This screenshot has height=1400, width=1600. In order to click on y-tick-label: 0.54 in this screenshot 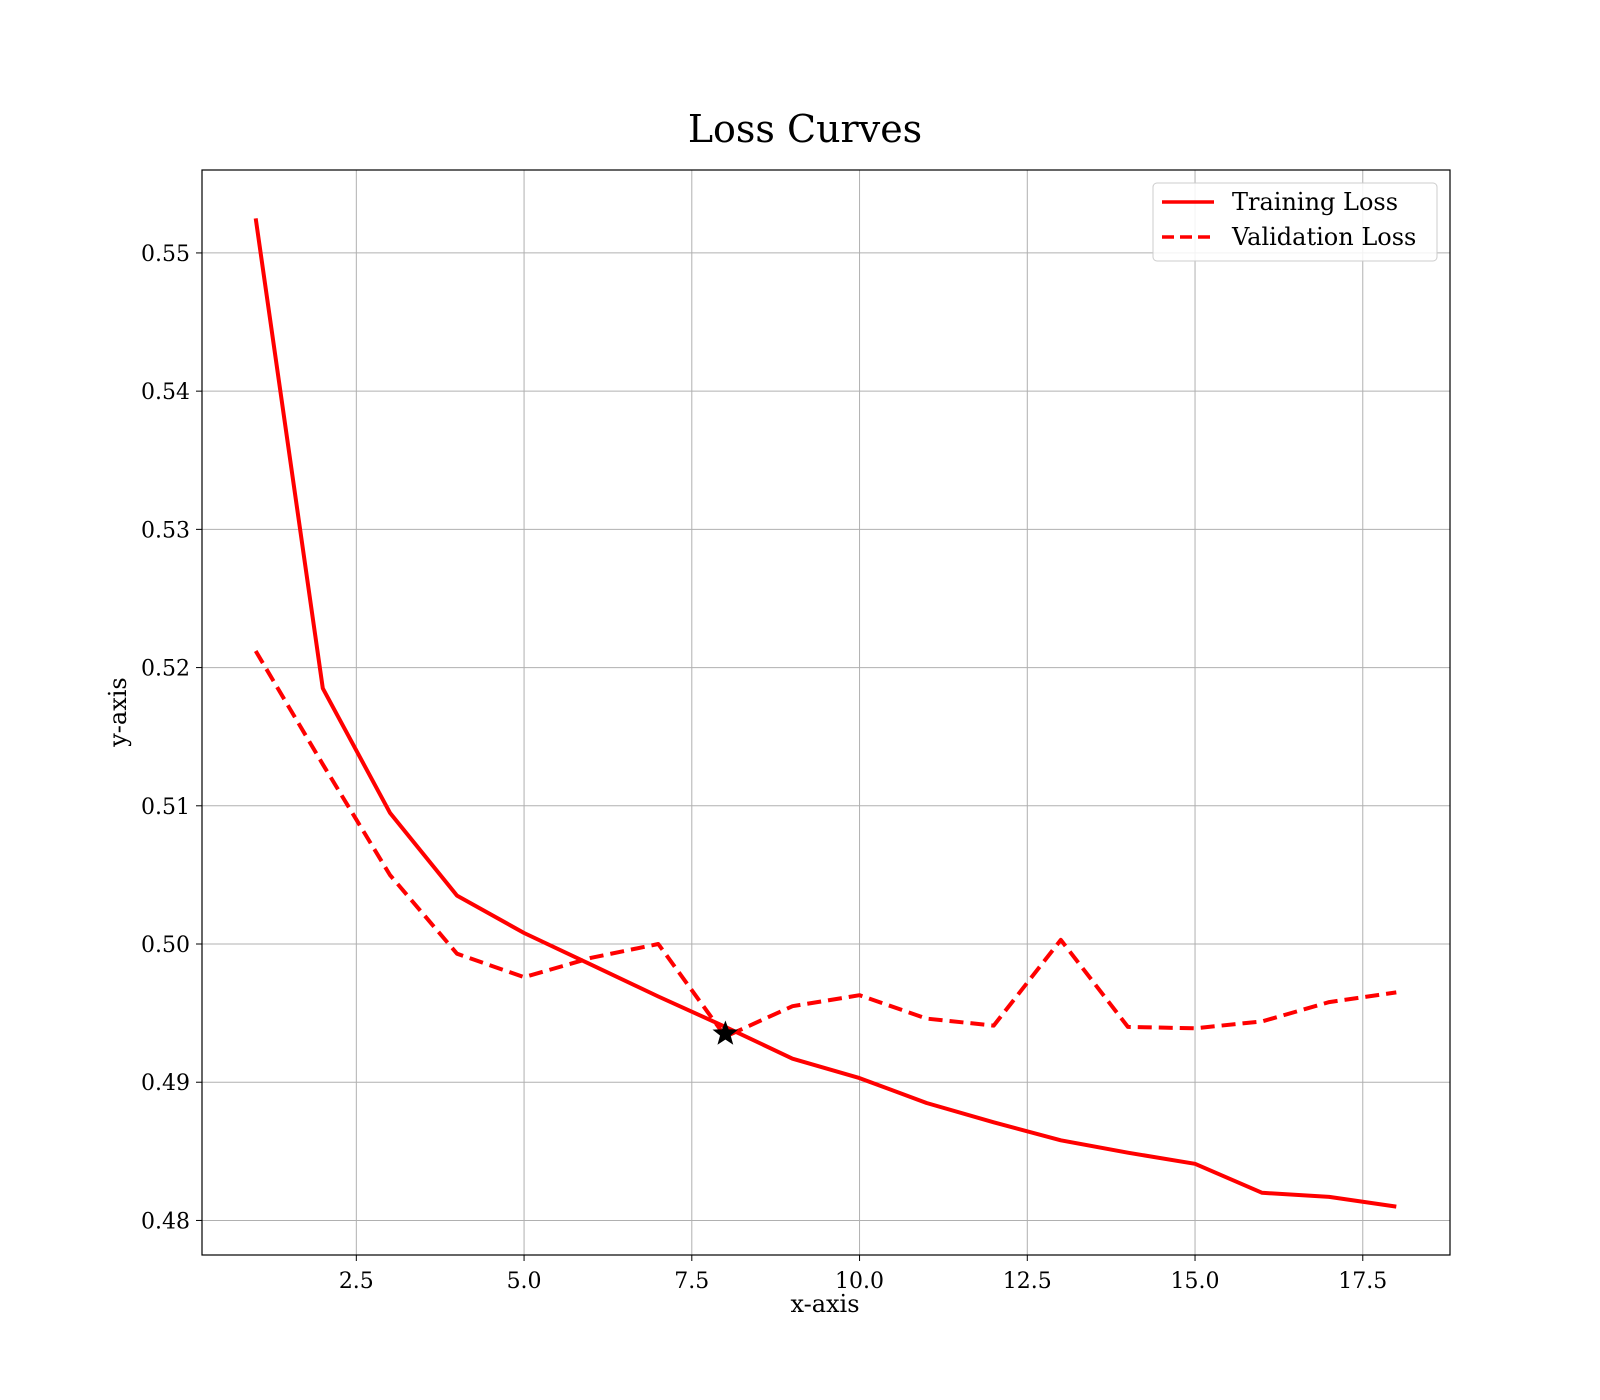, I will do `click(165, 392)`.